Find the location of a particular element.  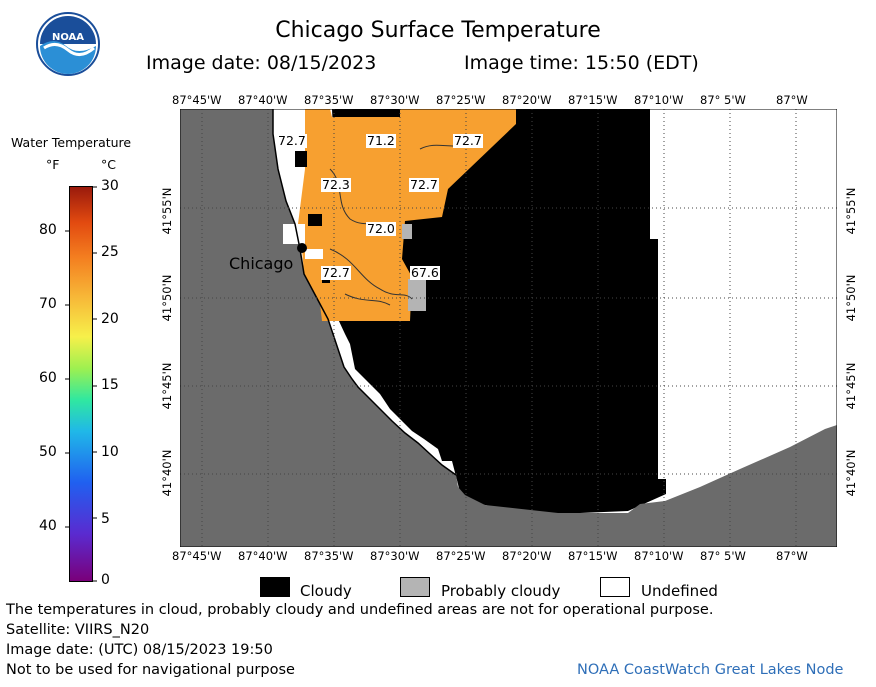

f-tick-80: 80 is located at coordinates (48, 230).